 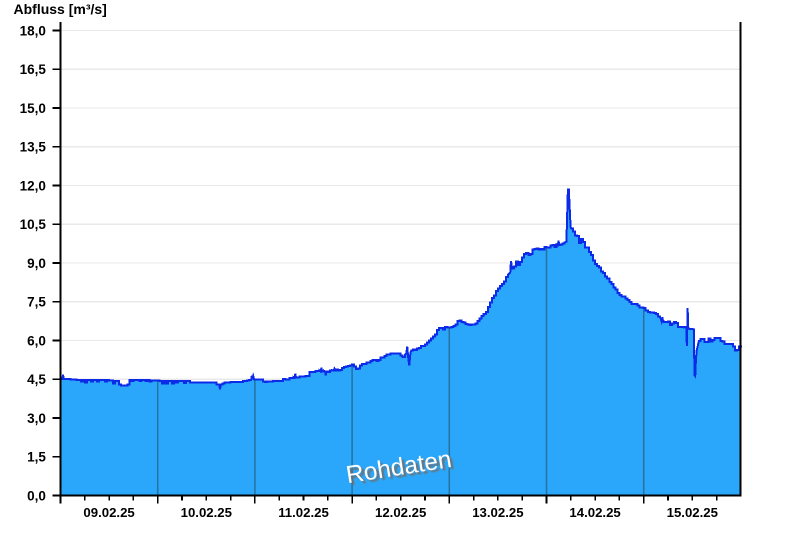 What do you see at coordinates (692, 512) in the screenshot?
I see `svg-text: 15.02.25` at bounding box center [692, 512].